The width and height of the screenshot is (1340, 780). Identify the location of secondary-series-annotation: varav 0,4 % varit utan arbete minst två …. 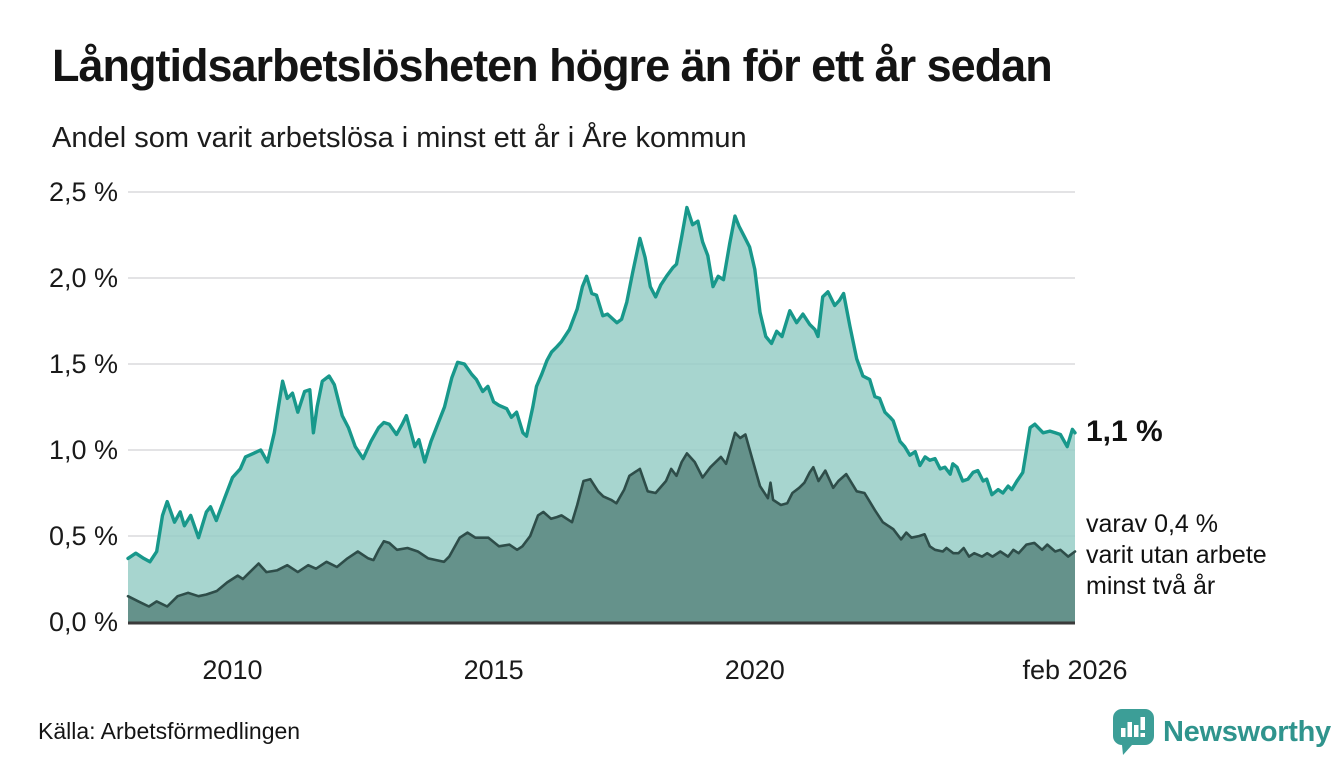
(1211, 555).